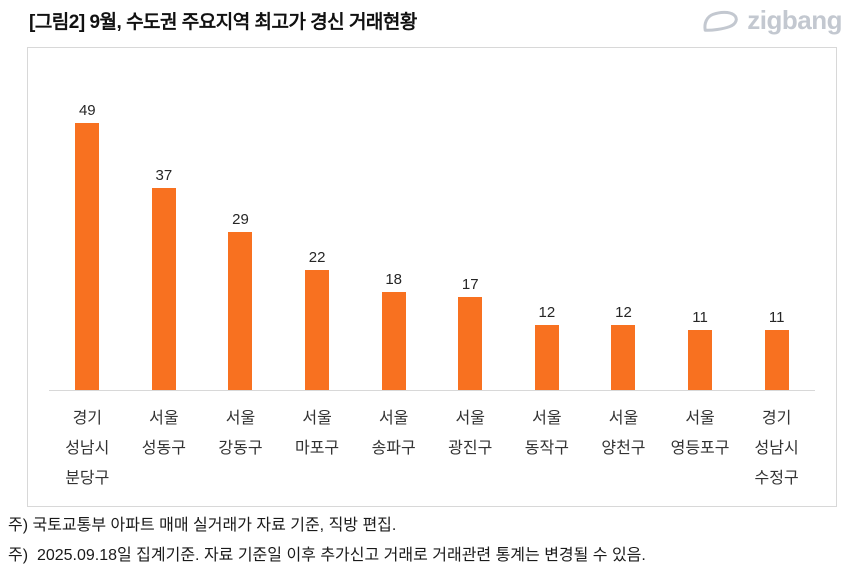 This screenshot has width=862, height=577. I want to click on bar-value-label: 37, so click(164, 175).